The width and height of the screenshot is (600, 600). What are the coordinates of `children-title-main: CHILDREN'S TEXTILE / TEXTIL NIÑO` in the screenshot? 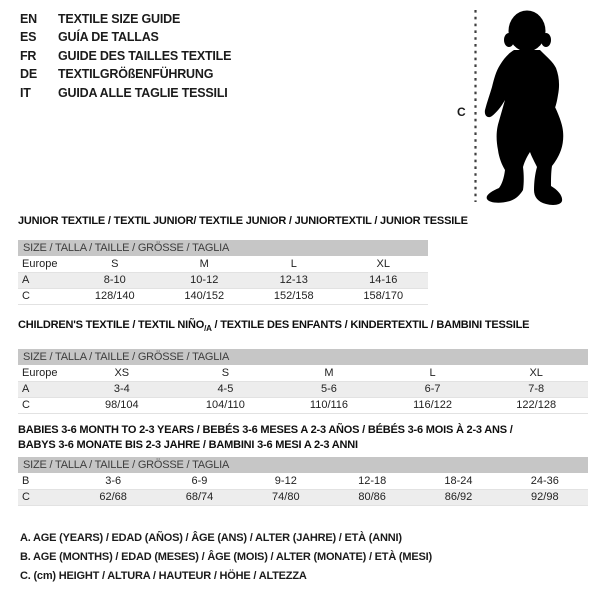 It's located at (111, 325).